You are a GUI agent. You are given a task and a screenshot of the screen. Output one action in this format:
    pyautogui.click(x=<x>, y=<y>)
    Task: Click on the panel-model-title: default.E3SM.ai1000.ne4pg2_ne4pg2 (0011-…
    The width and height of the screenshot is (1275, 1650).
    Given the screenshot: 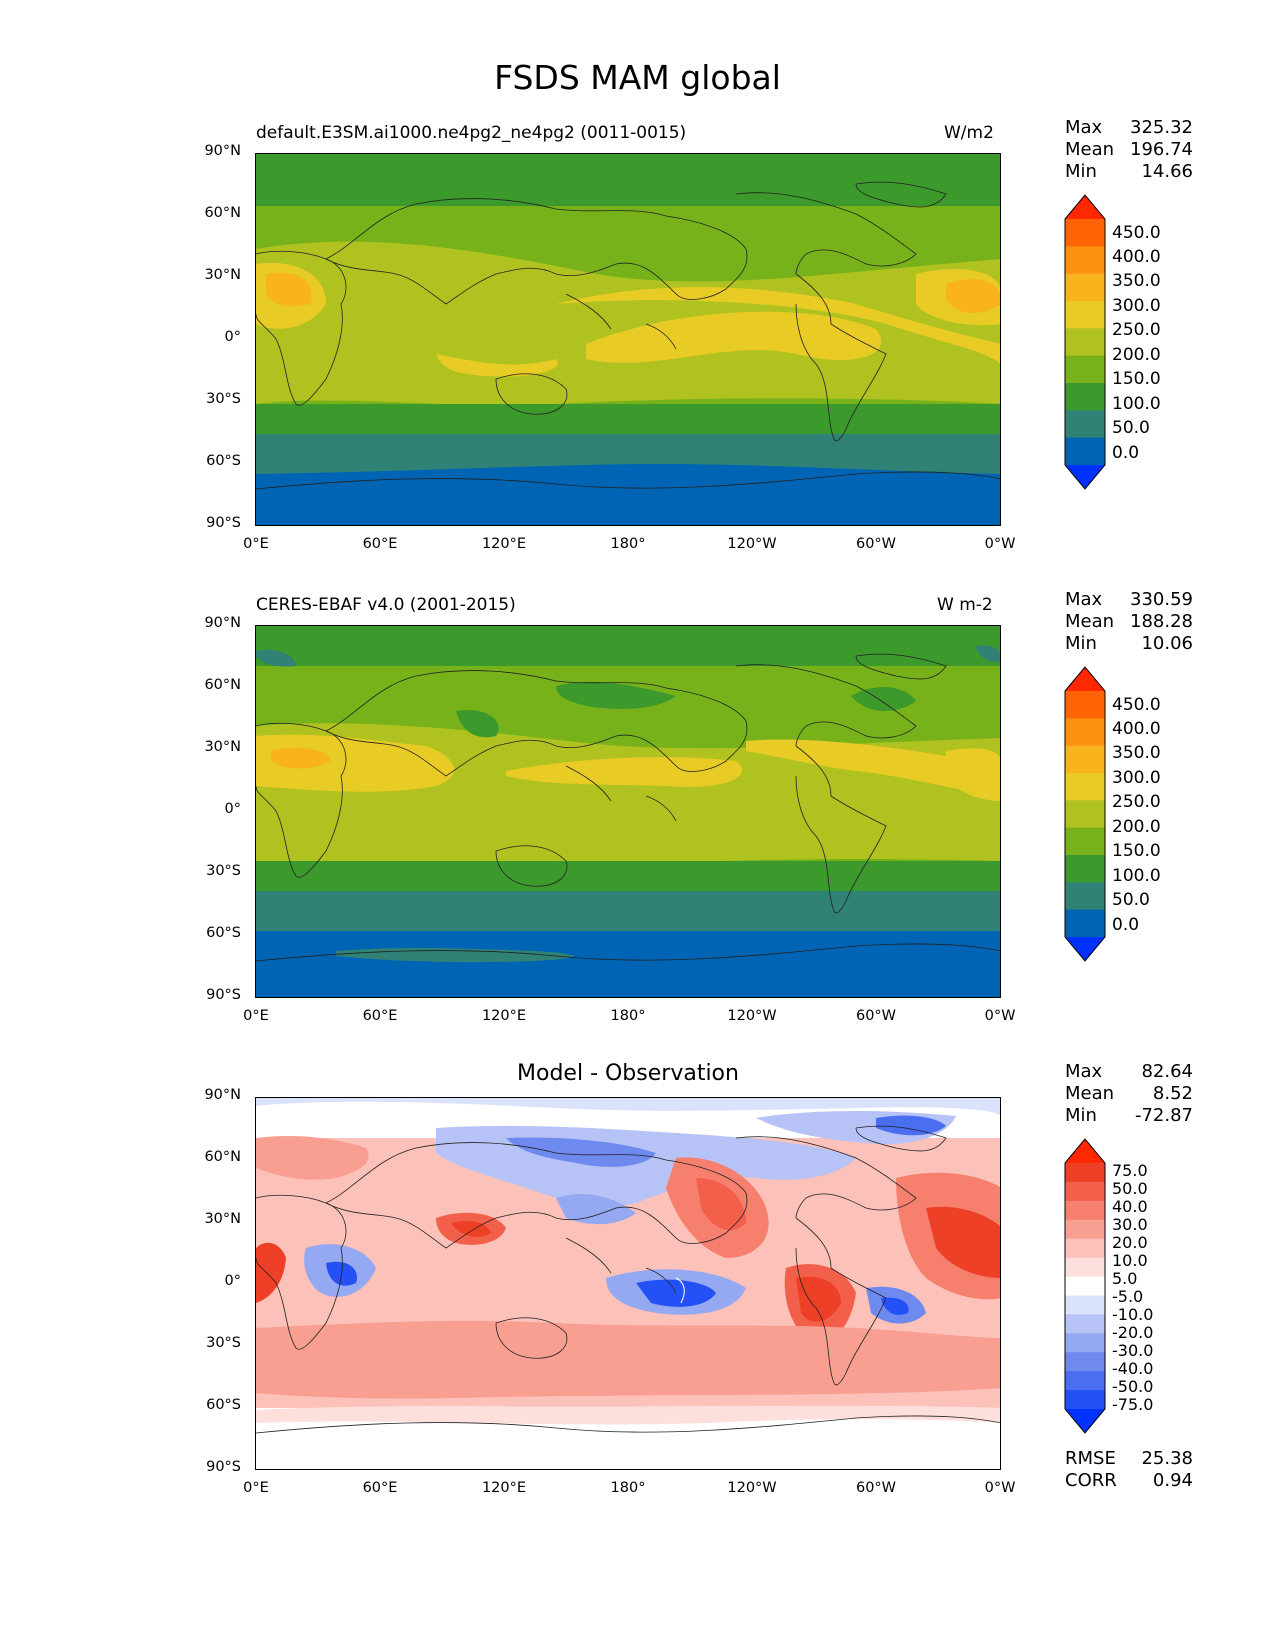 What is the action you would take?
    pyautogui.click(x=471, y=133)
    